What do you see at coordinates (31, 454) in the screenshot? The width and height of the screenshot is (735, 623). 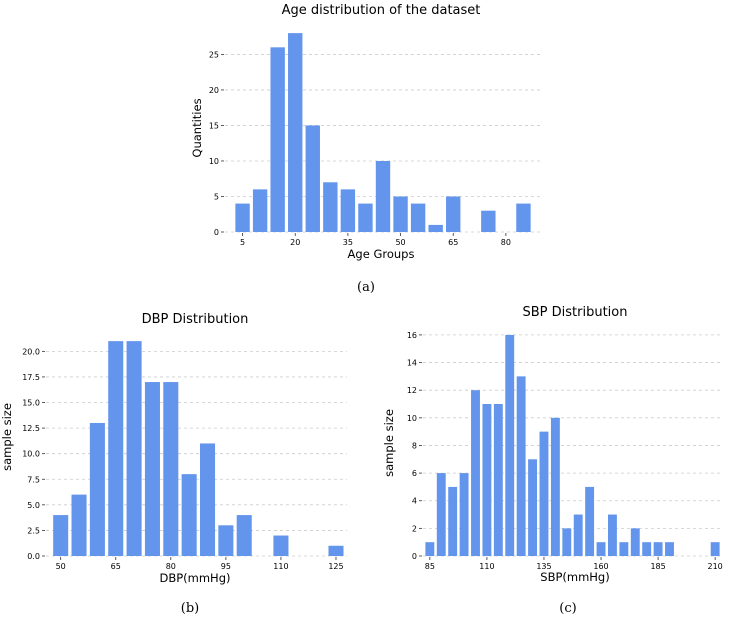 I see `dbp-y-tick-label: 10.0` at bounding box center [31, 454].